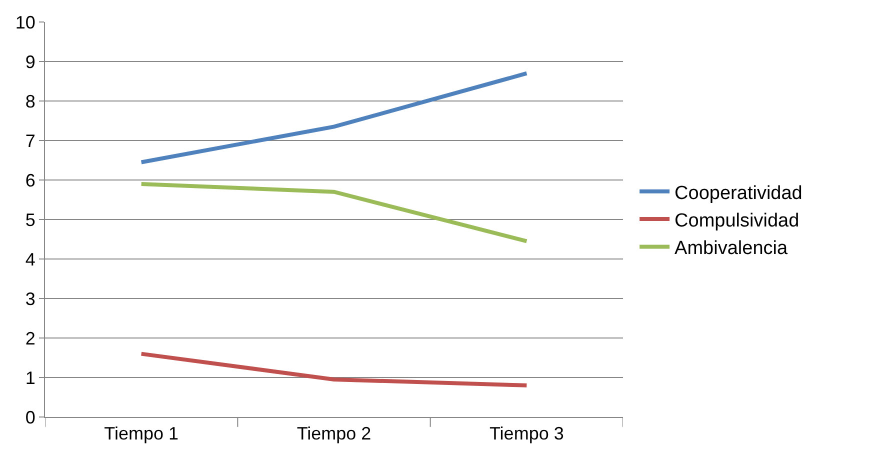  Describe the element at coordinates (731, 249) in the screenshot. I see `legend-label: Ambivalencia` at that location.